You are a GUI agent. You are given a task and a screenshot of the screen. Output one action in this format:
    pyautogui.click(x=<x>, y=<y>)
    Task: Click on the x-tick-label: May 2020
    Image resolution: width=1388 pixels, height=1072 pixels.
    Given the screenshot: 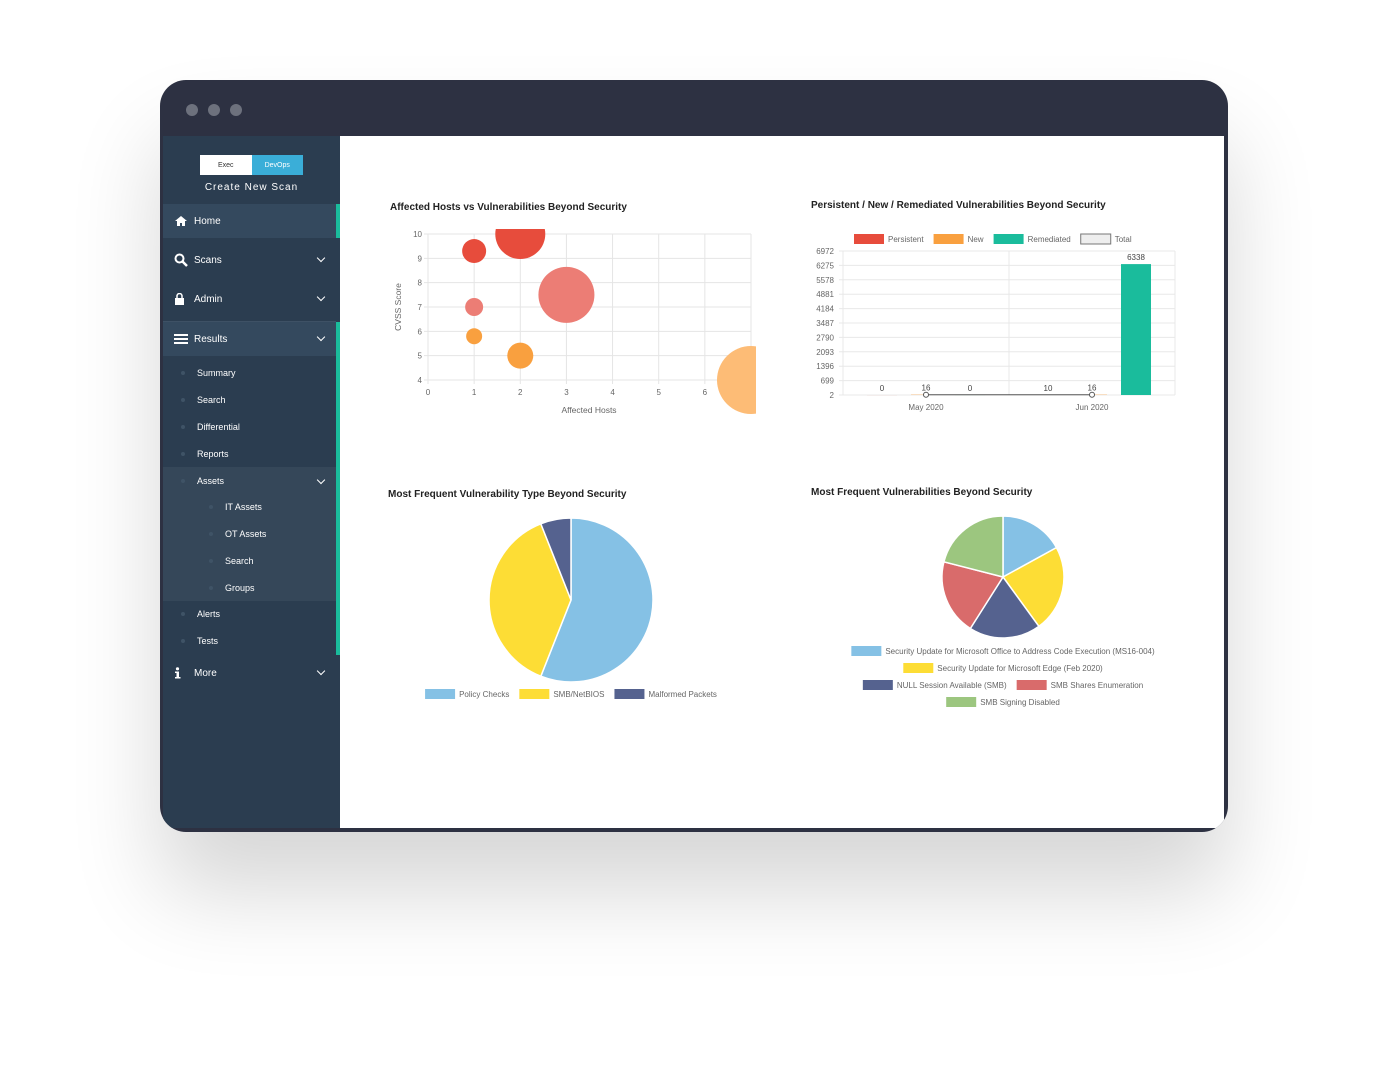 What is the action you would take?
    pyautogui.click(x=926, y=407)
    